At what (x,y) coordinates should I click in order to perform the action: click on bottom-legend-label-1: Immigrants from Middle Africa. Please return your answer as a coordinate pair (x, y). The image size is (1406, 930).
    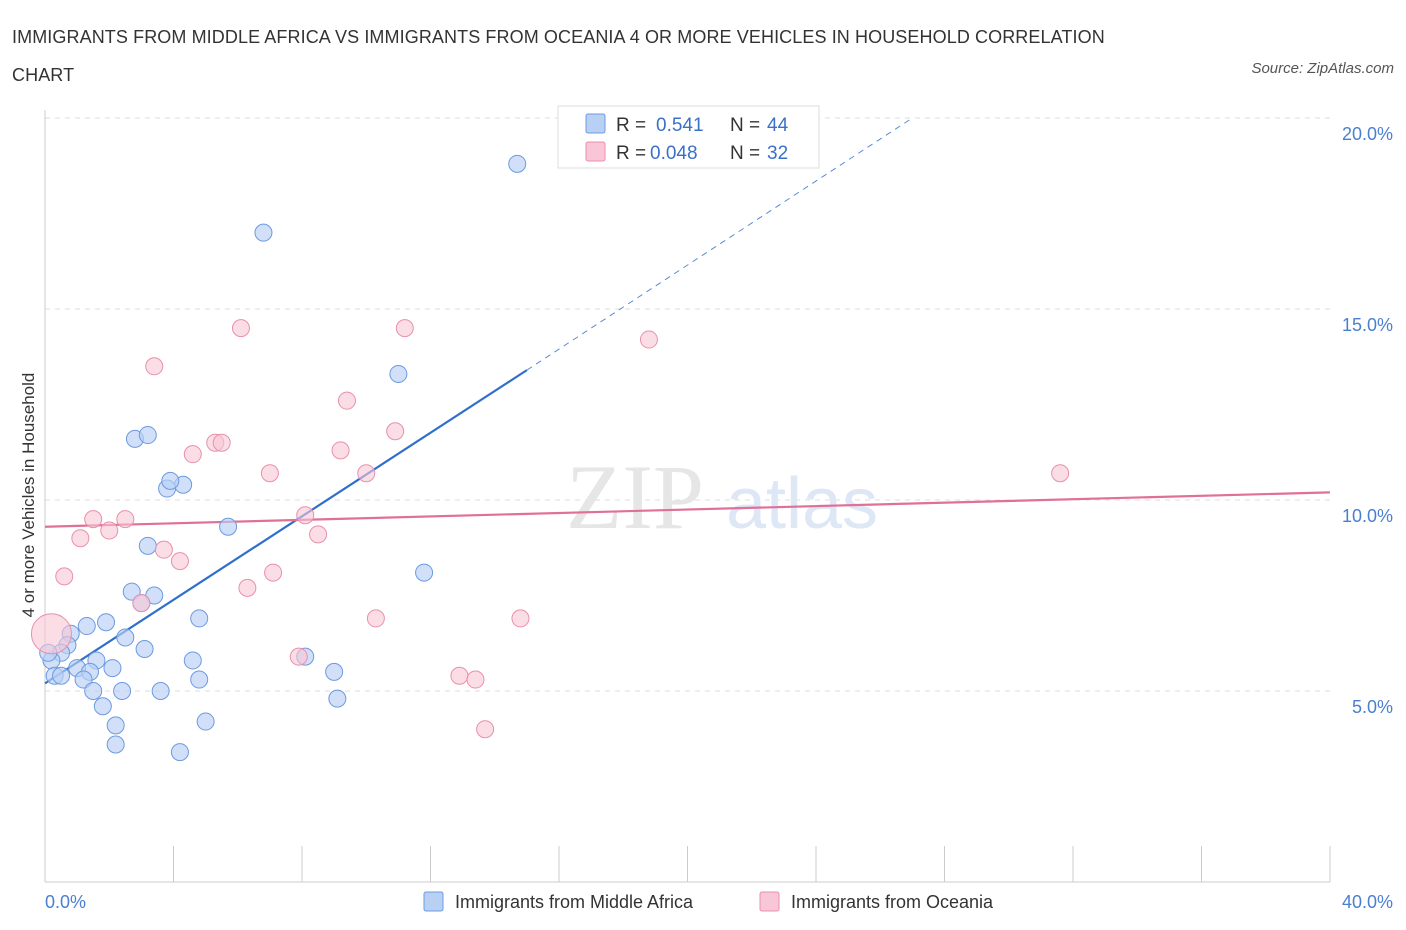
    Looking at the image, I should click on (574, 902).